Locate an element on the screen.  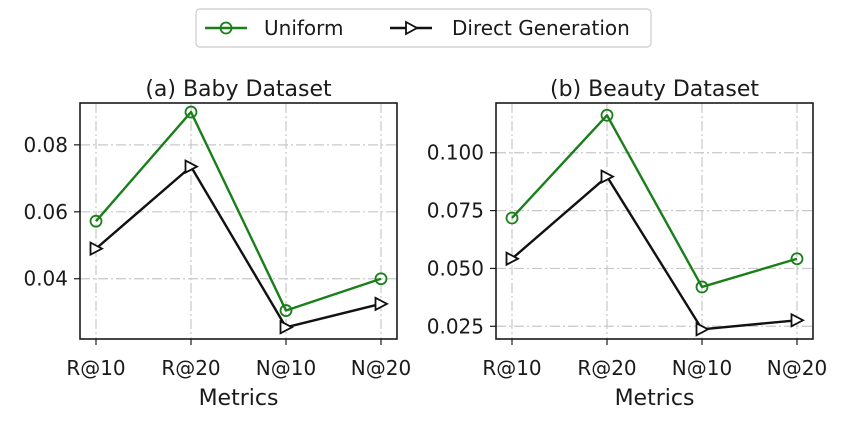
y-tick-label: 0.100 is located at coordinates (455, 153).